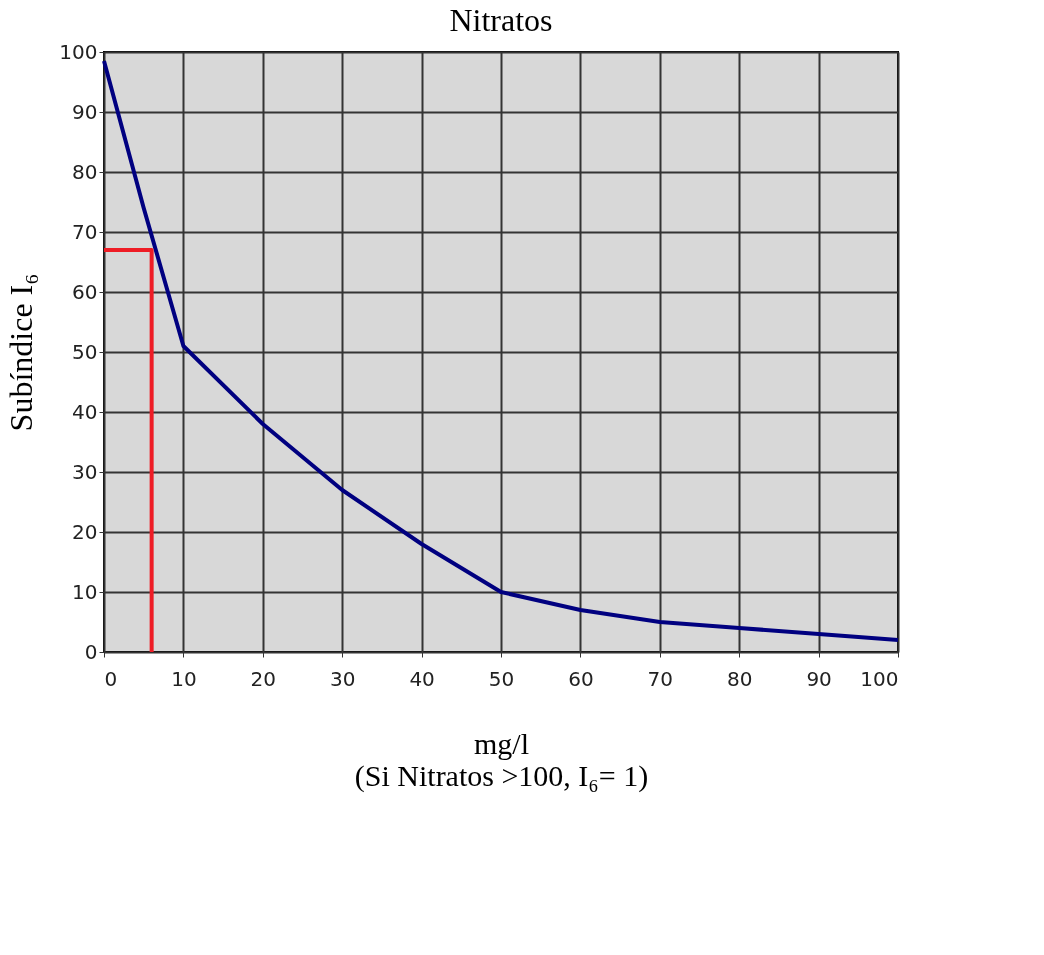  What do you see at coordinates (78, 51) in the screenshot?
I see `y-tick-label: 100` at bounding box center [78, 51].